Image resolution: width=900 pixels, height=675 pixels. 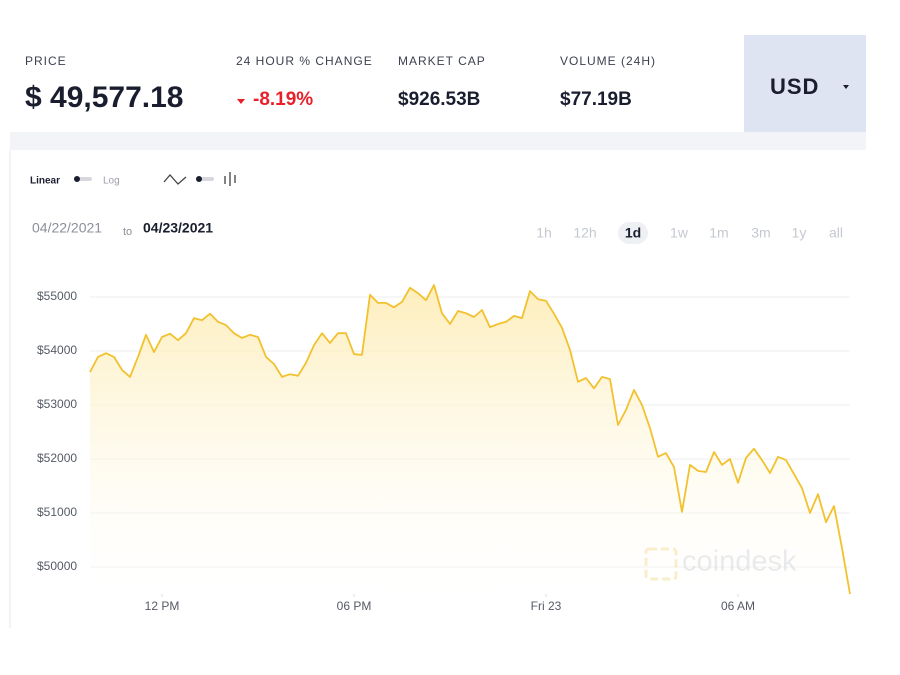 What do you see at coordinates (57, 512) in the screenshot?
I see `y-tick-label: $51000` at bounding box center [57, 512].